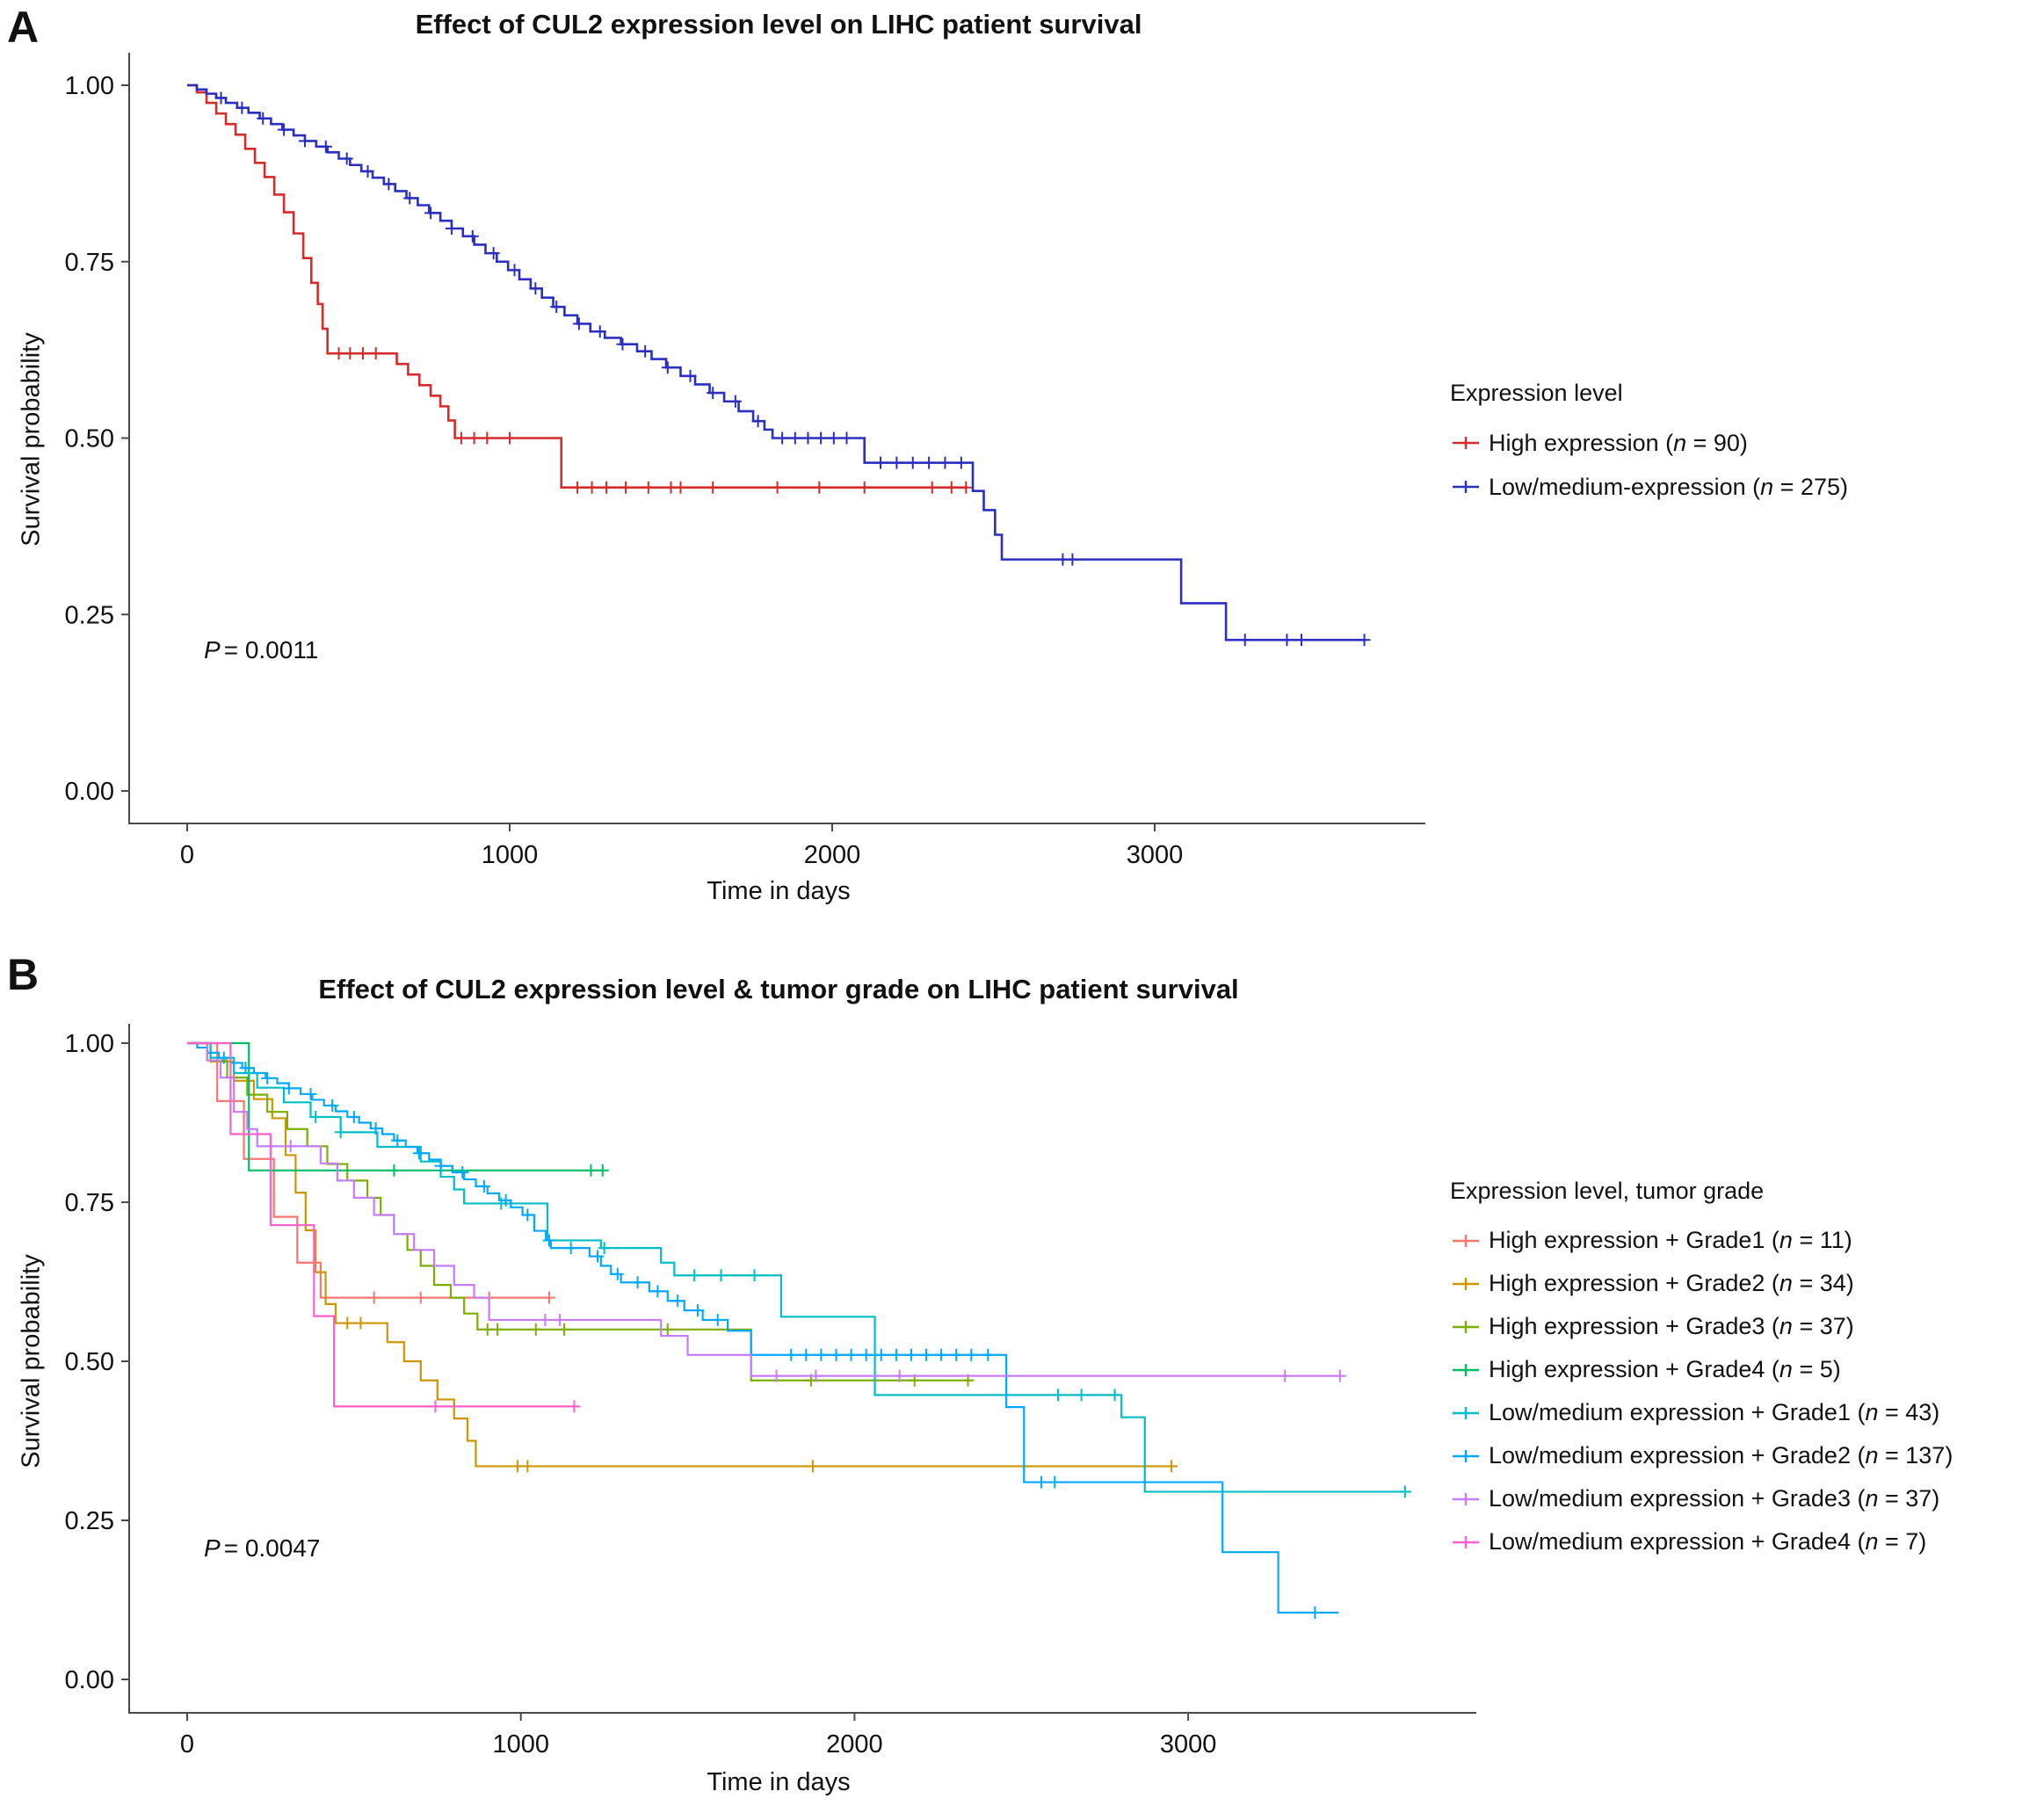  What do you see at coordinates (213, 650) in the screenshot?
I see `p-symbol-a: P` at bounding box center [213, 650].